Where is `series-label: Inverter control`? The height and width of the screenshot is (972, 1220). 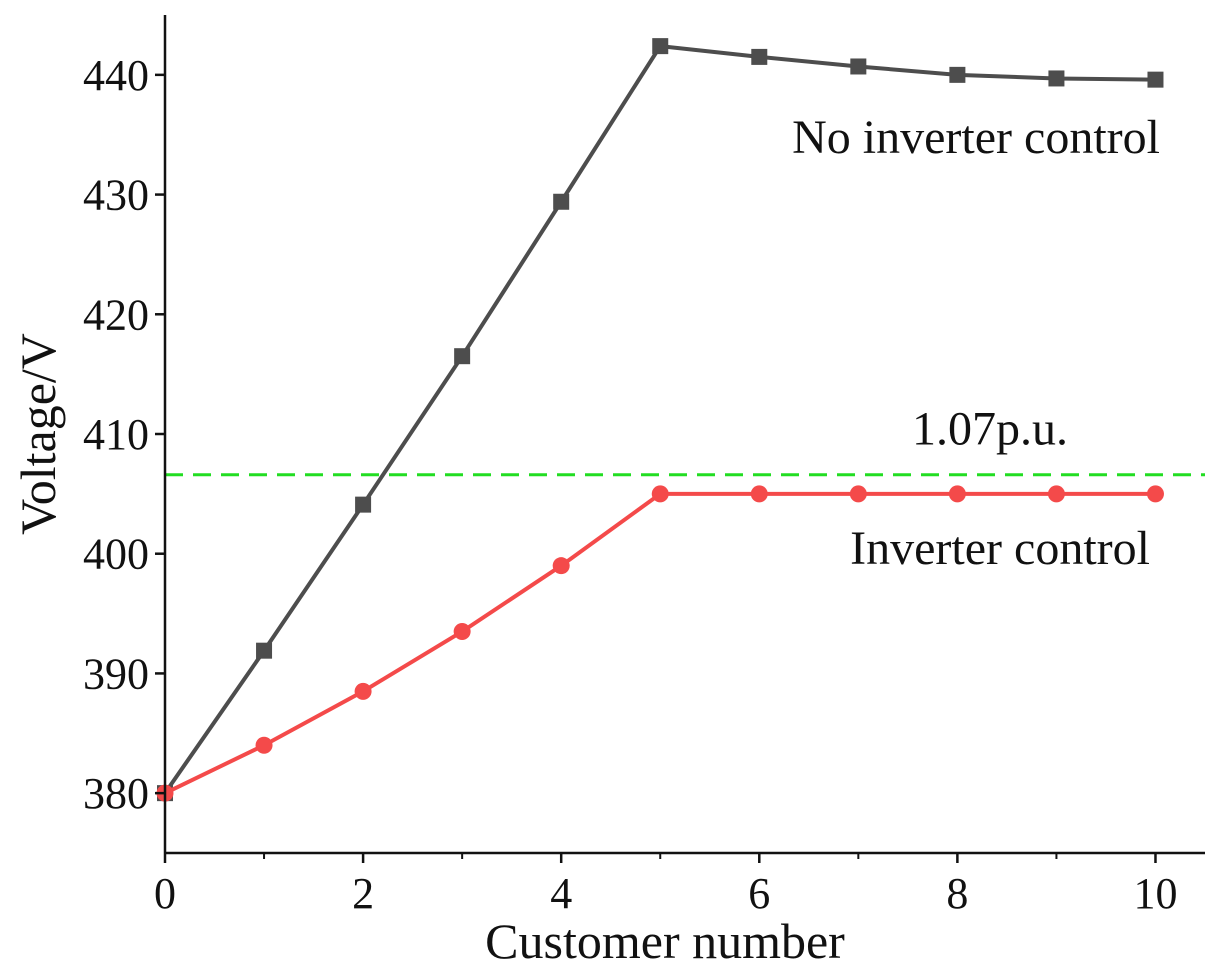
series-label: Inverter control is located at coordinates (1000, 548).